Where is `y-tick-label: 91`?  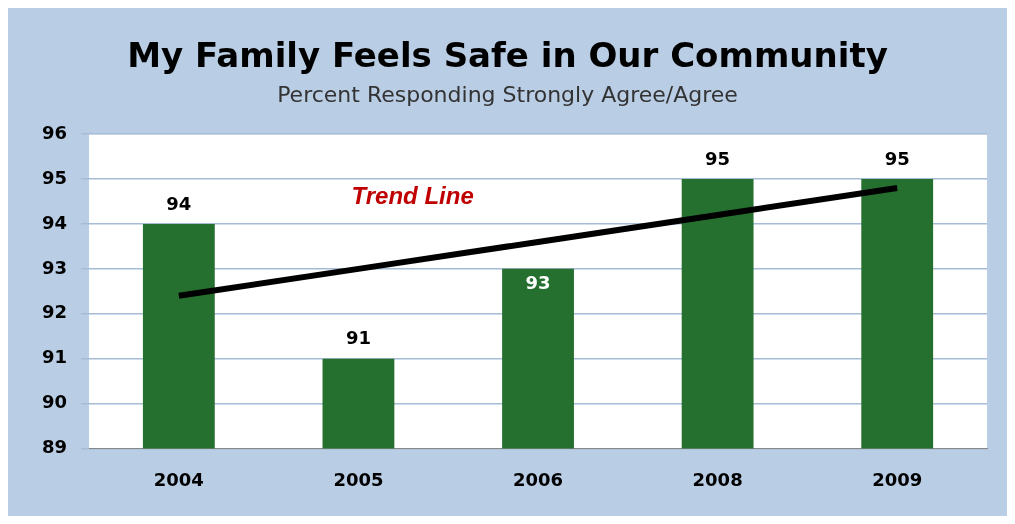 y-tick-label: 91 is located at coordinates (54, 357).